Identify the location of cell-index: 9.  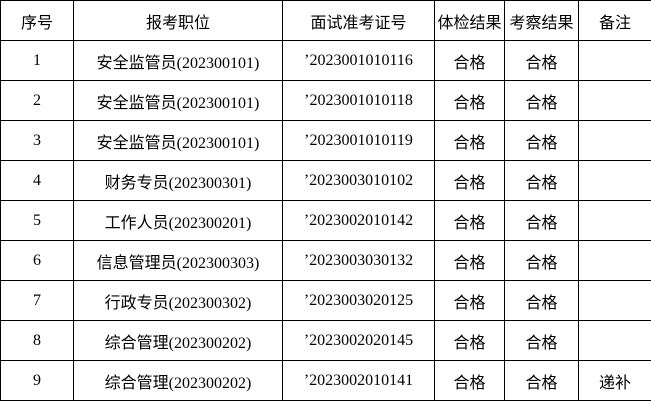
(37, 380).